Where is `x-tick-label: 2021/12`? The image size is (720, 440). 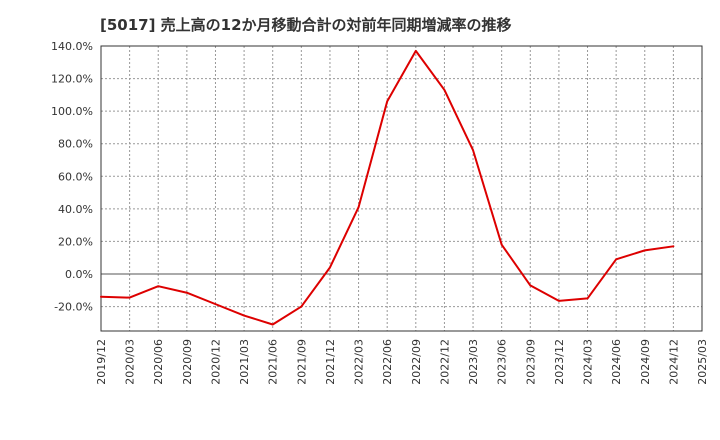 x-tick-label: 2021/12 is located at coordinates (330, 362).